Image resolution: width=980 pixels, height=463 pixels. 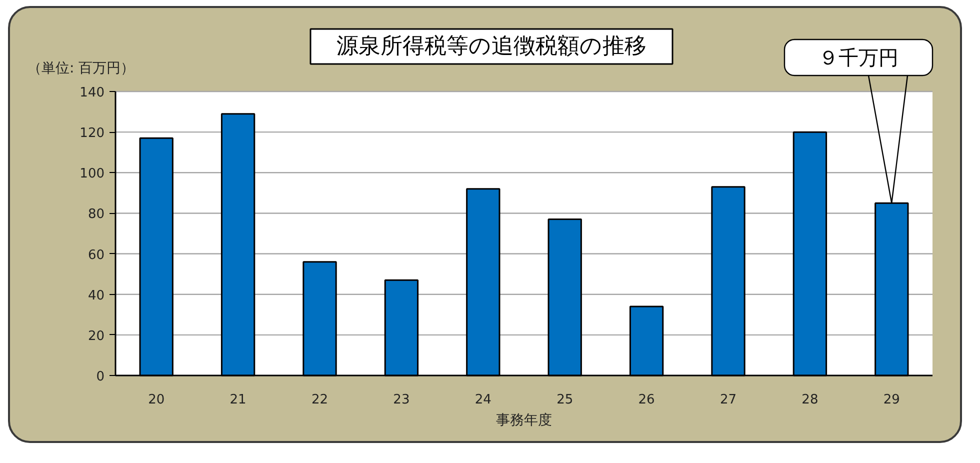 What do you see at coordinates (81, 68) in the screenshot?
I see `y-axis-title: （単位: 百万円）` at bounding box center [81, 68].